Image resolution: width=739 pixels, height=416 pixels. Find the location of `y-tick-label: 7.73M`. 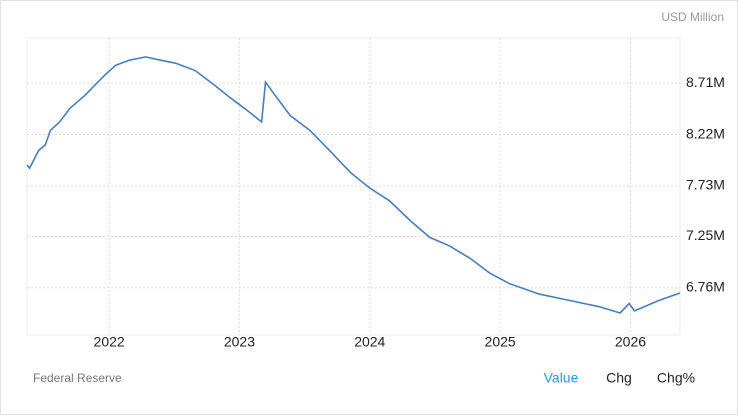

y-tick-label: 7.73M is located at coordinates (705, 185).